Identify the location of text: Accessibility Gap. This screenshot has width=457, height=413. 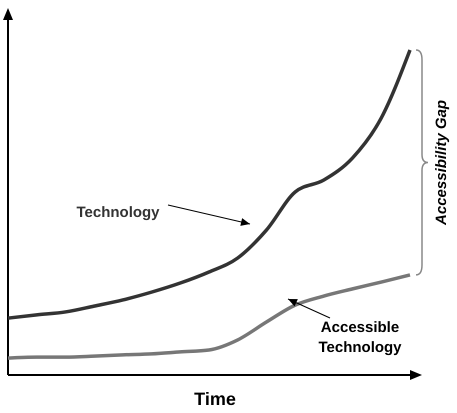
(441, 163).